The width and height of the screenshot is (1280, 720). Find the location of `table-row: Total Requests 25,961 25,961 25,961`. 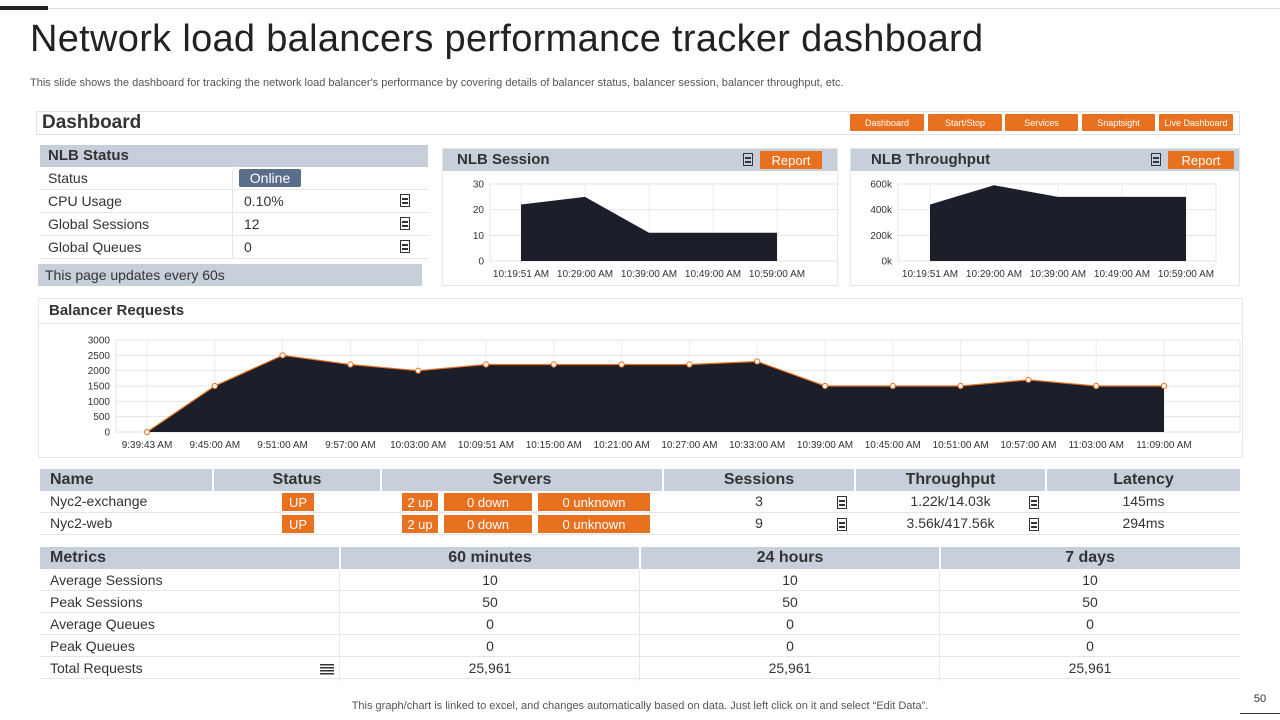

table-row: Total Requests 25,961 25,961 25,961 is located at coordinates (640, 668).